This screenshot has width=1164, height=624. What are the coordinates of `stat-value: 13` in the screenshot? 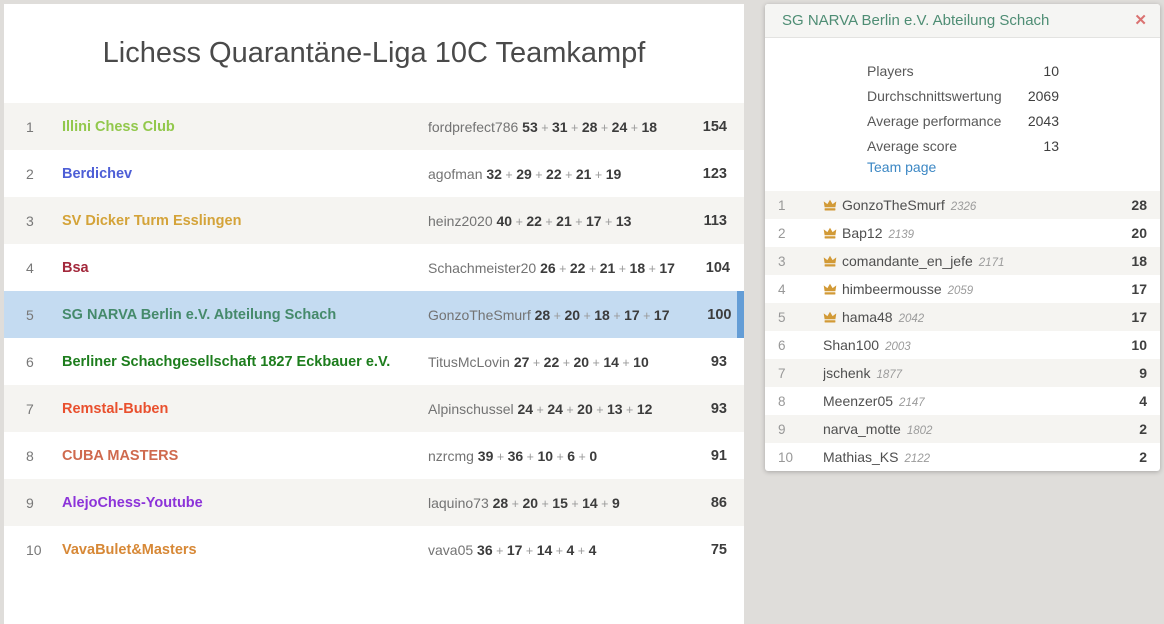 It's located at (1051, 145).